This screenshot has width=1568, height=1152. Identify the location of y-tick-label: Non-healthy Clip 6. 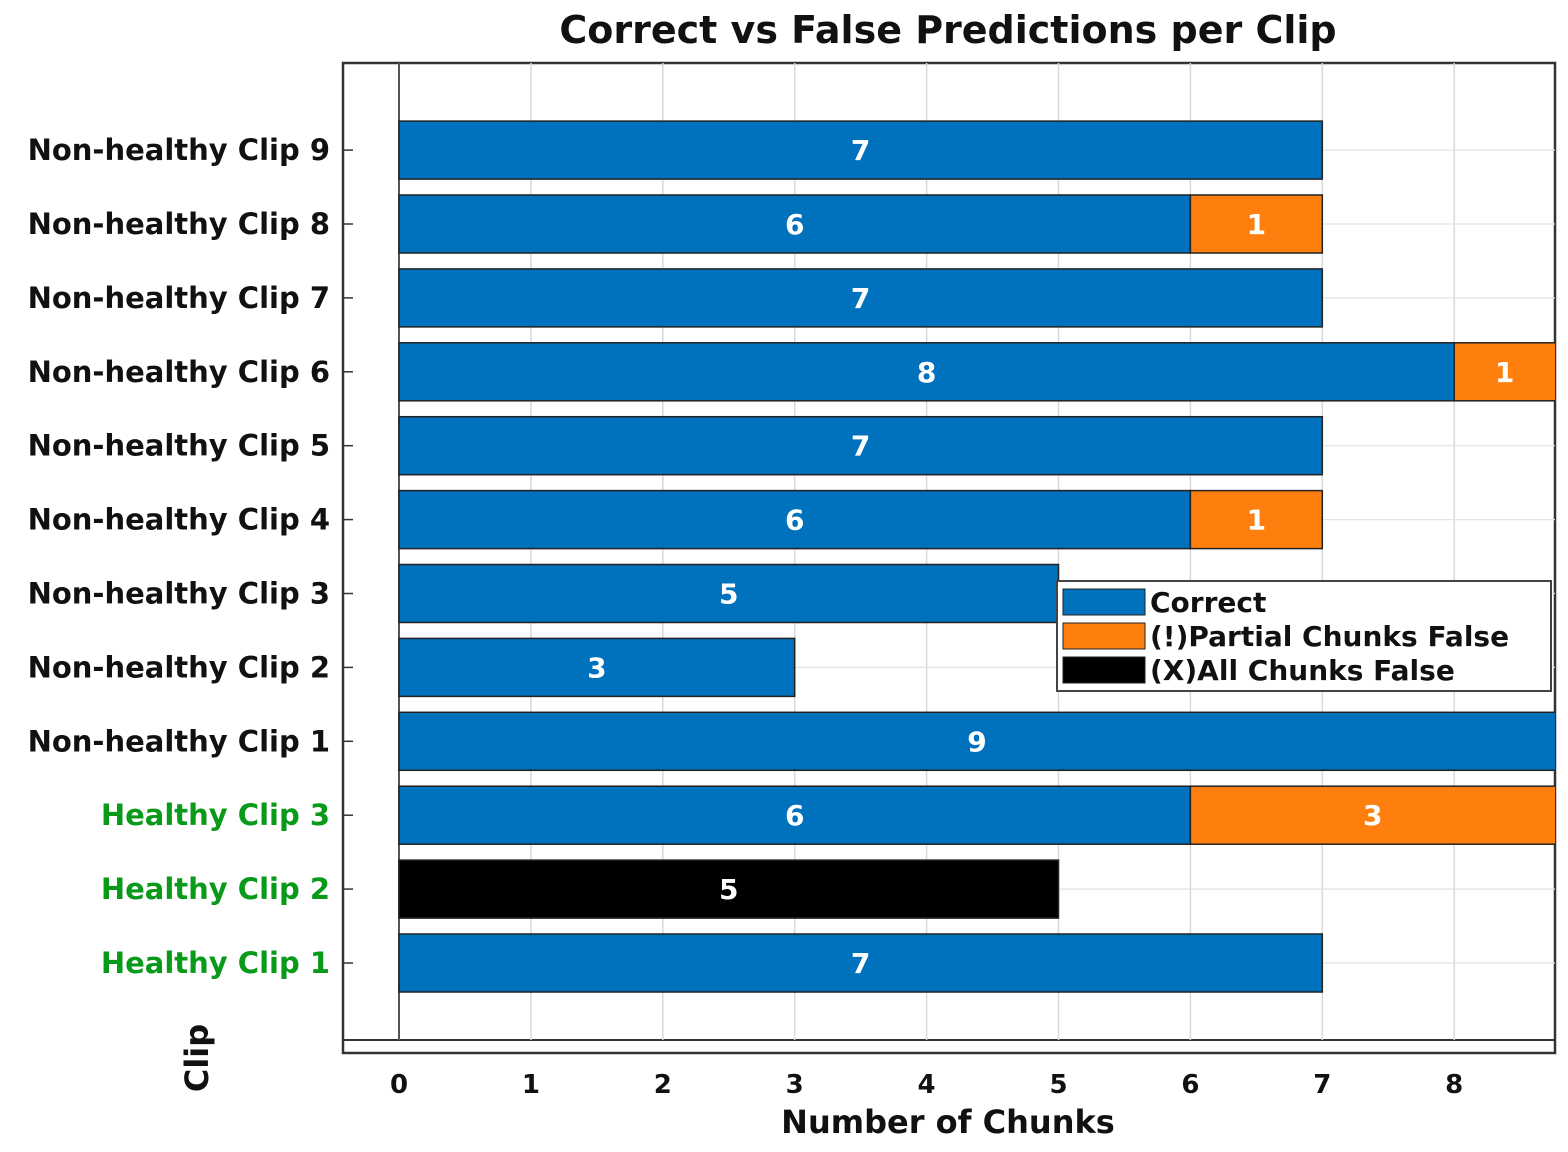
(179, 372).